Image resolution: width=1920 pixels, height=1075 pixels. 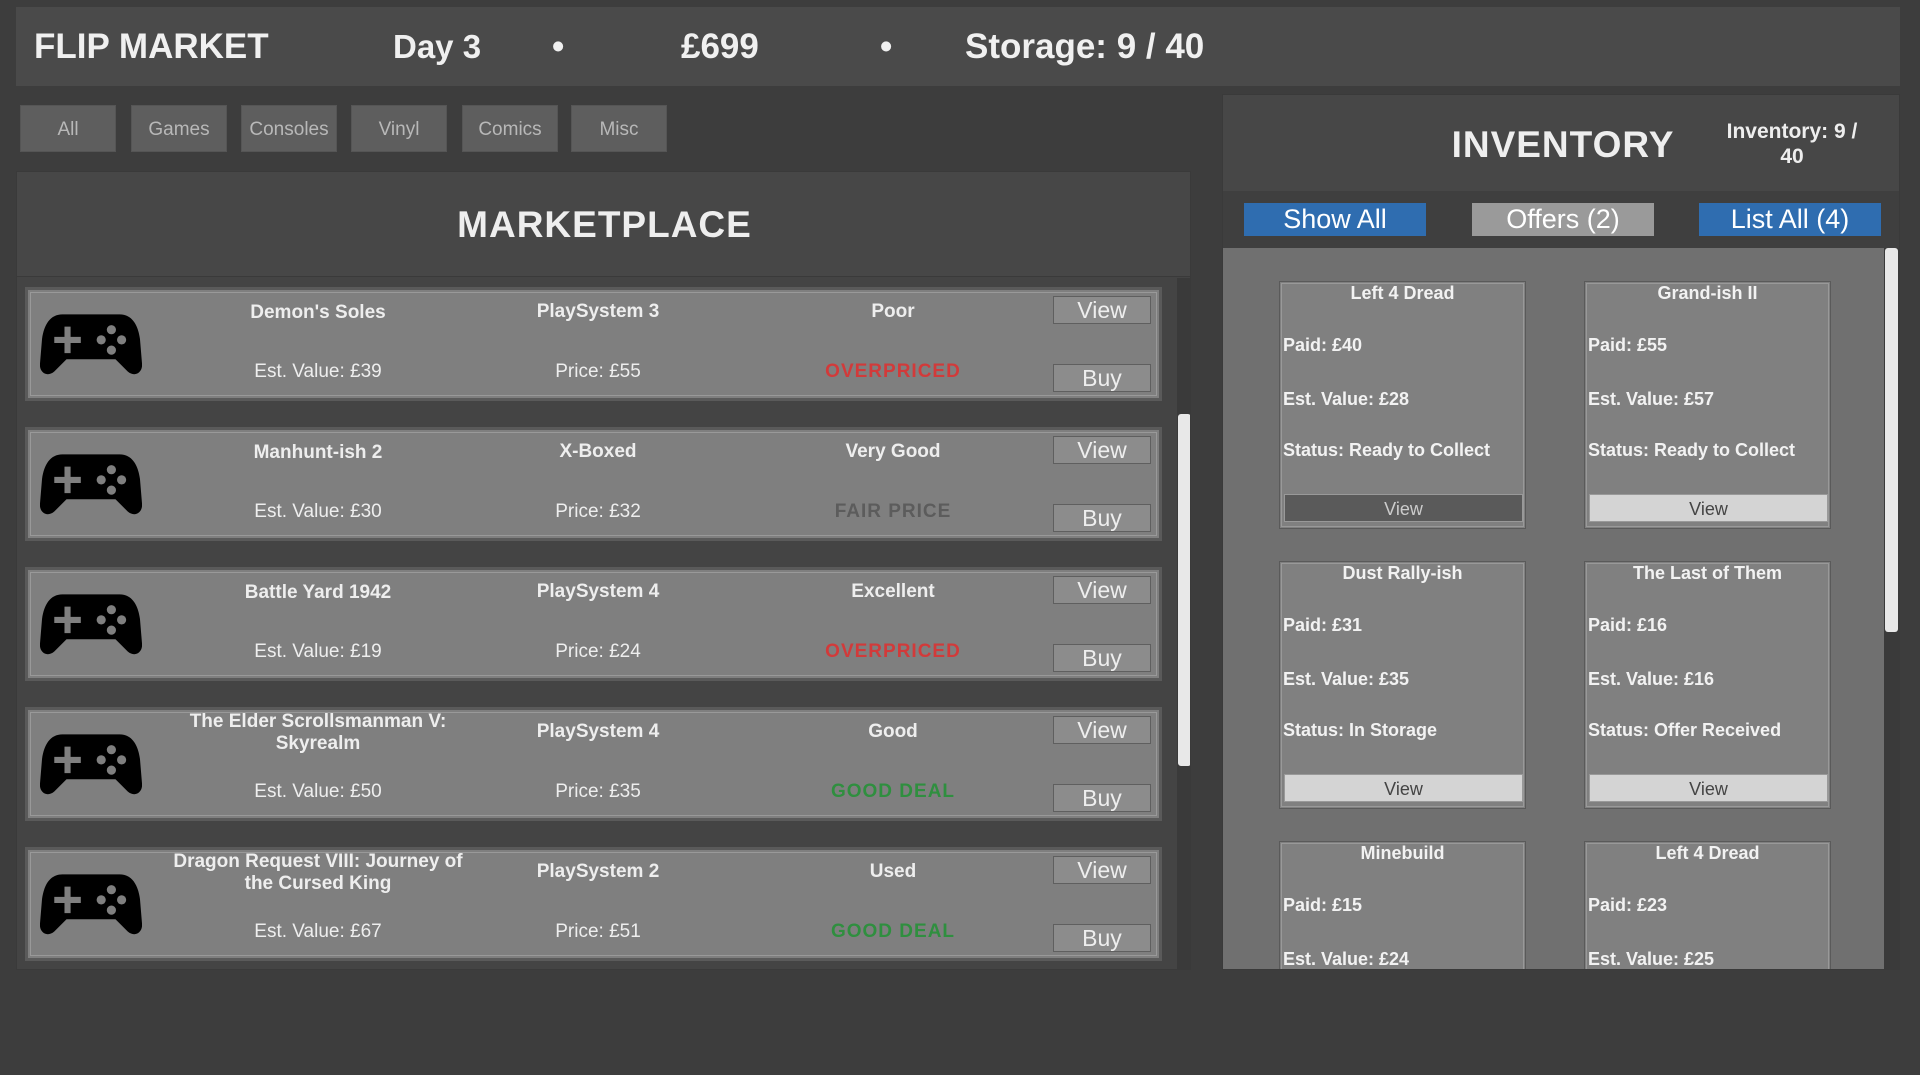 I want to click on deal: OVERPRICED, so click(x=893, y=651).